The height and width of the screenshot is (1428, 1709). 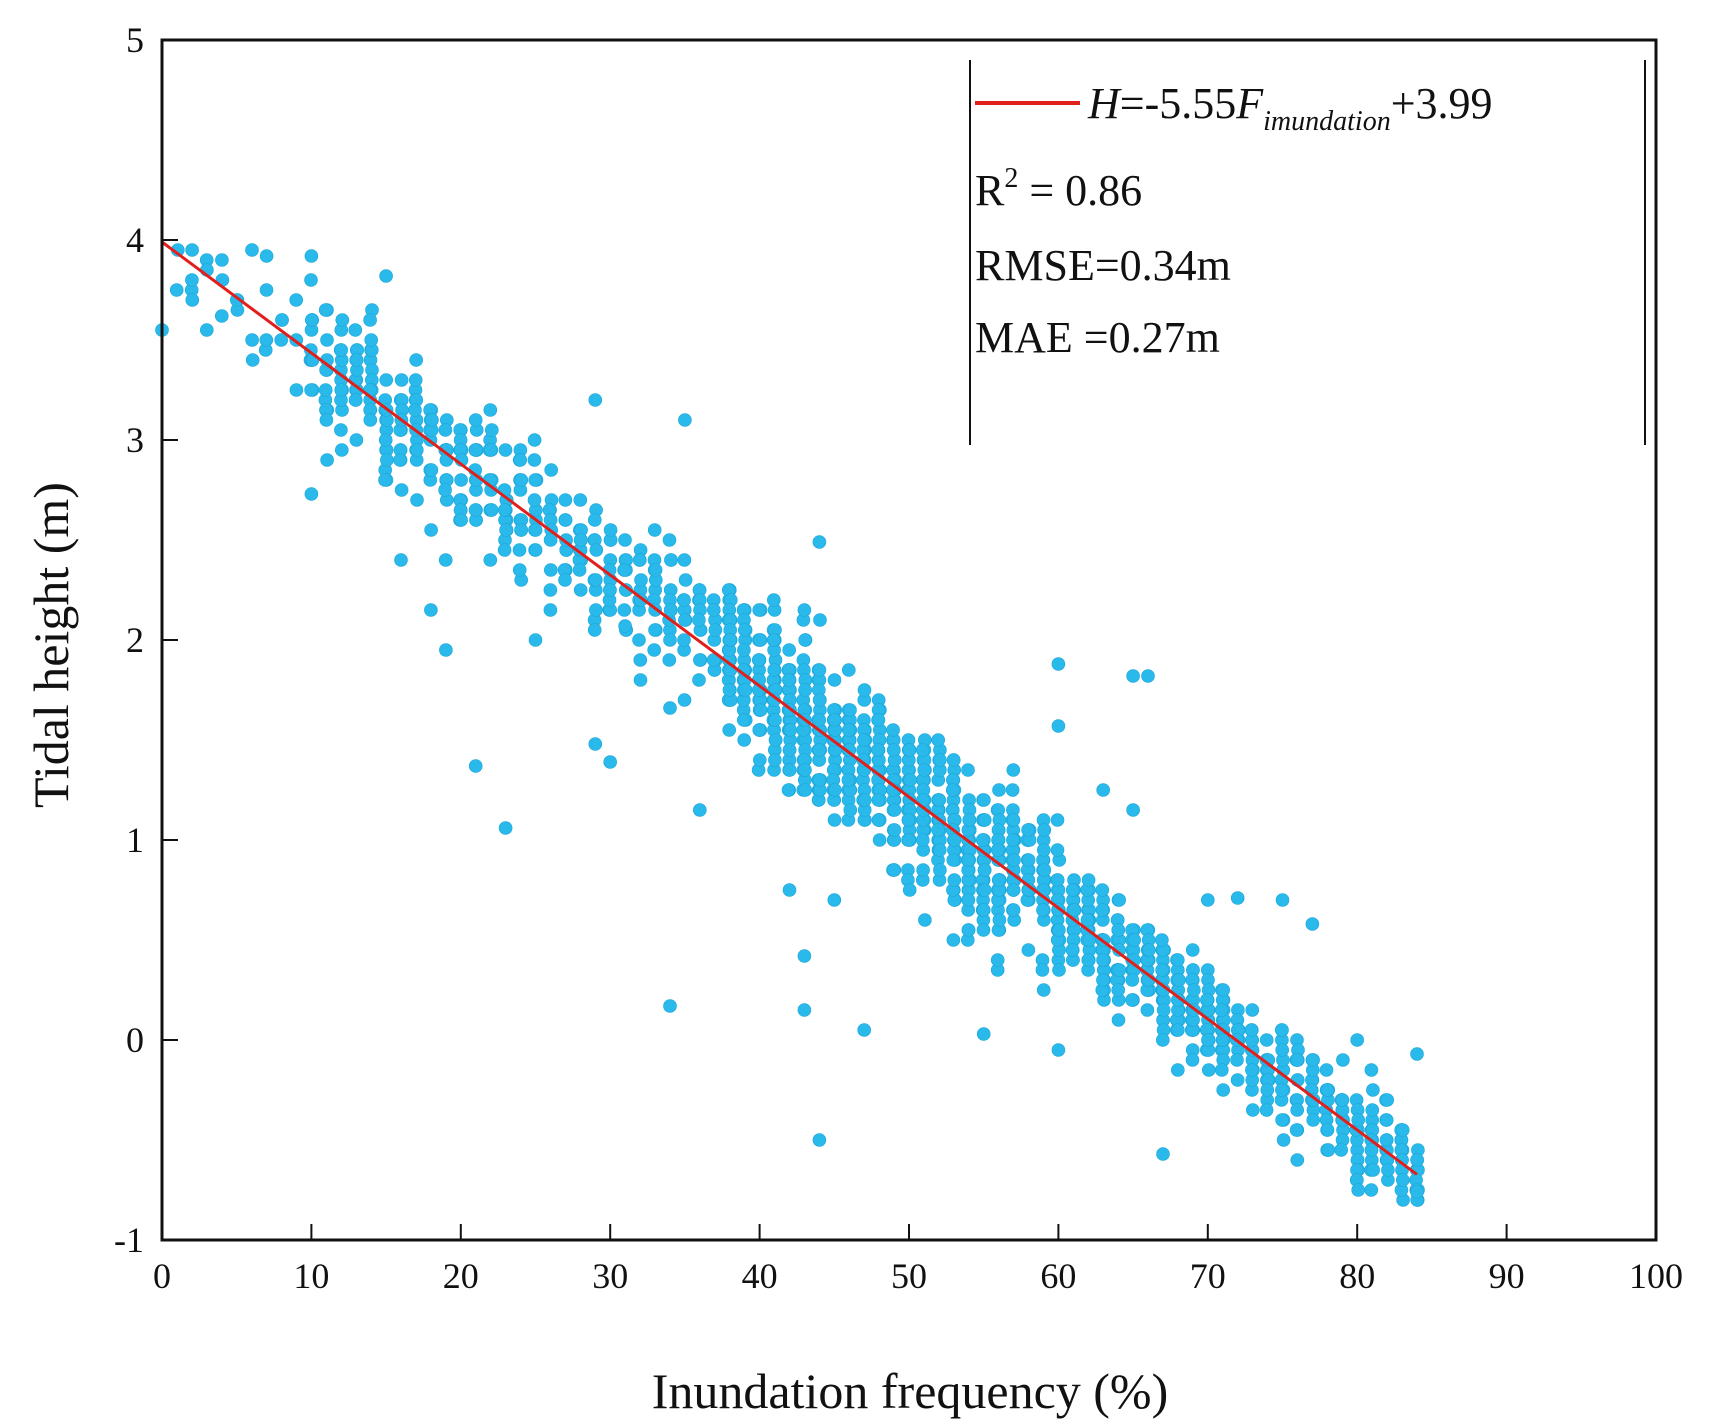 What do you see at coordinates (135, 1040) in the screenshot?
I see `y-tick-label: 0` at bounding box center [135, 1040].